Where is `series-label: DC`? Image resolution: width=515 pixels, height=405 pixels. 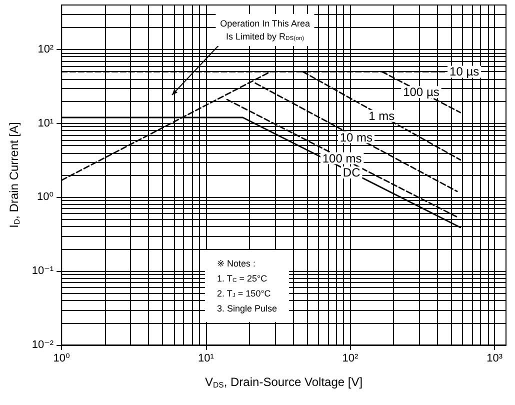
series-label: DC is located at coordinates (351, 172).